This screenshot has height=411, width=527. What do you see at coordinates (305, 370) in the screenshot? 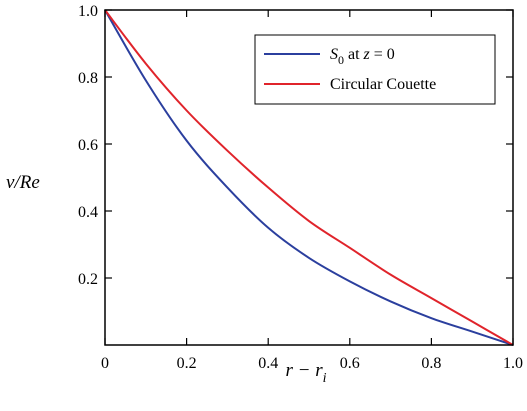
I see `x-axis-label-main: r − r` at bounding box center [305, 370].